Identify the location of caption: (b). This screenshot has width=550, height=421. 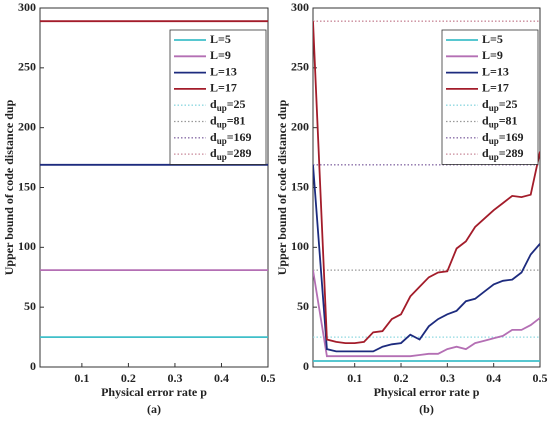
(426, 409).